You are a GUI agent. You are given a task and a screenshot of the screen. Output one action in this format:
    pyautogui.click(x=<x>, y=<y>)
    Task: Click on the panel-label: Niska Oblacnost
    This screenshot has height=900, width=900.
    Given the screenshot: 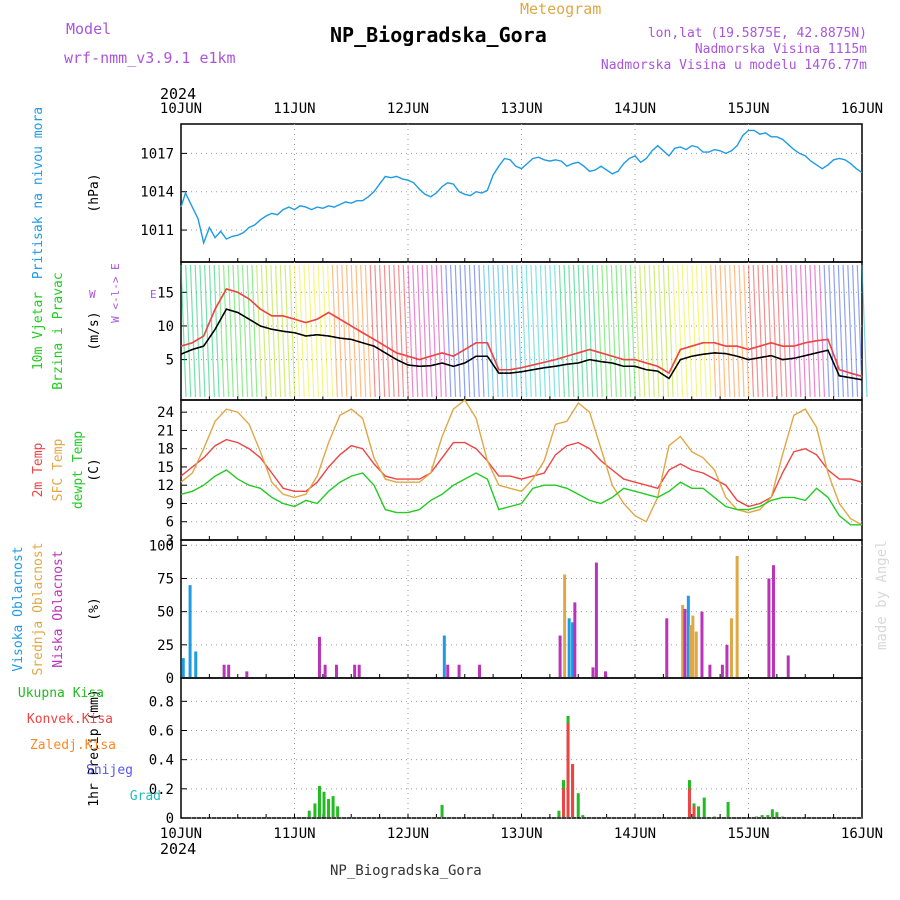 What is the action you would take?
    pyautogui.click(x=58, y=608)
    